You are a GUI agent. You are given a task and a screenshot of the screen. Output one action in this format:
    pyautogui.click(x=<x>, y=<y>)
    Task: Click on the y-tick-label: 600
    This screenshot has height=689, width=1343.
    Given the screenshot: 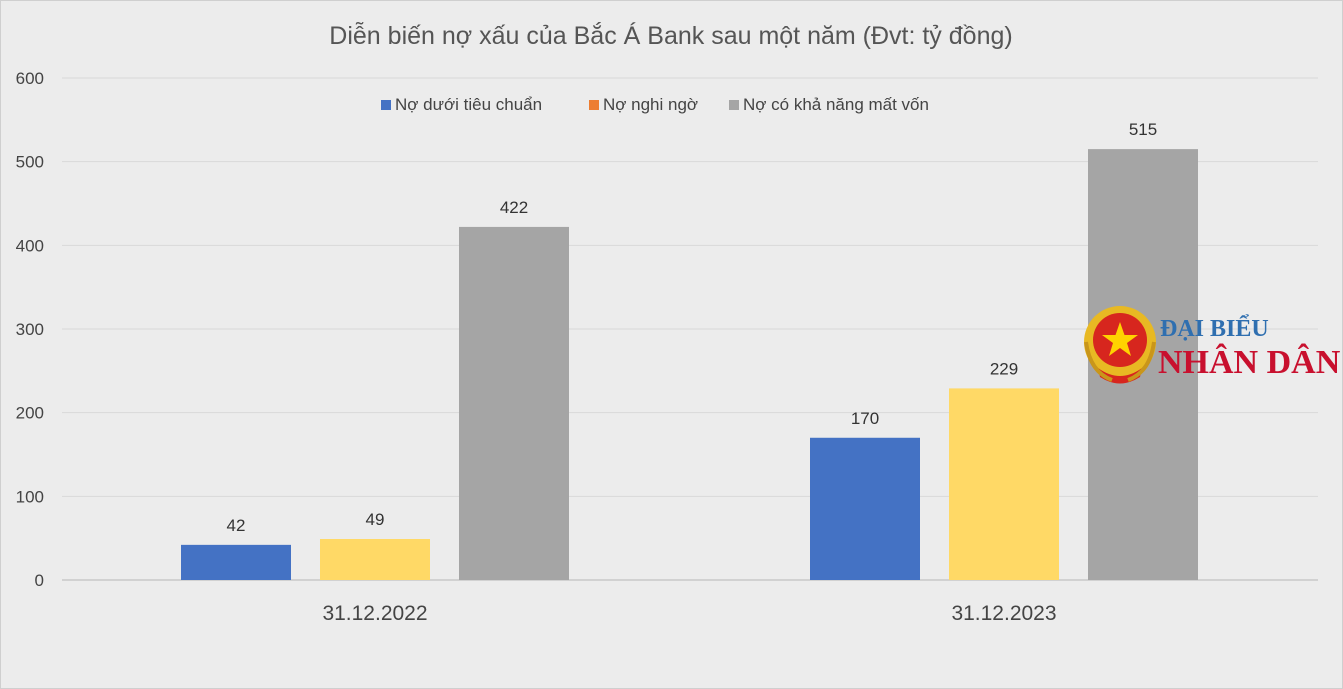 What is the action you would take?
    pyautogui.click(x=30, y=78)
    